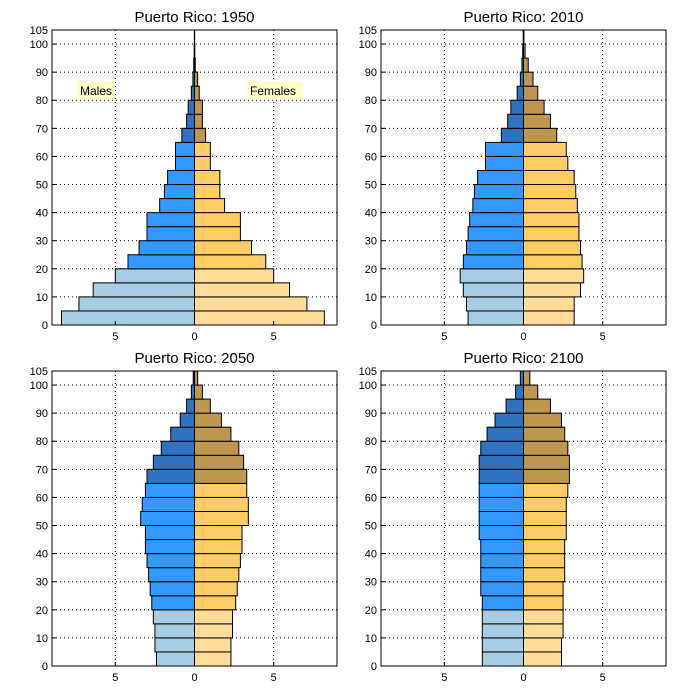  I want to click on panel-title: Puerto Rico: 2010, so click(523, 17).